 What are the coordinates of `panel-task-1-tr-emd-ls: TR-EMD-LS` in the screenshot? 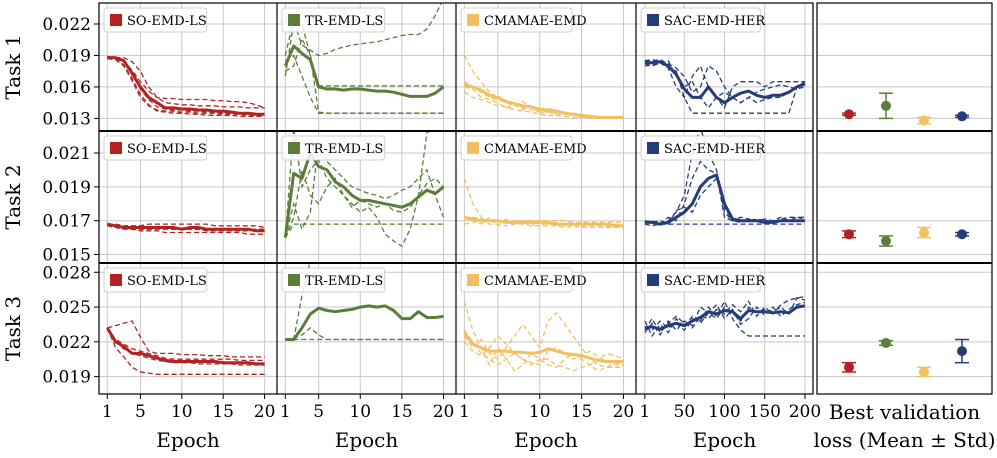 It's located at (366, 67).